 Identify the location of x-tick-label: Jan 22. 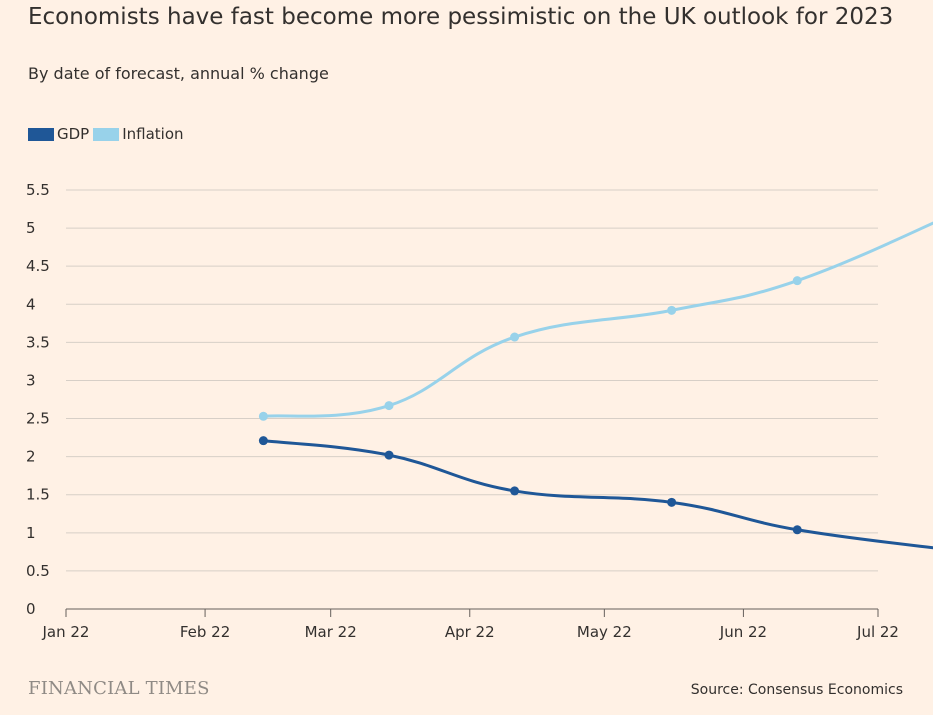
(66, 632).